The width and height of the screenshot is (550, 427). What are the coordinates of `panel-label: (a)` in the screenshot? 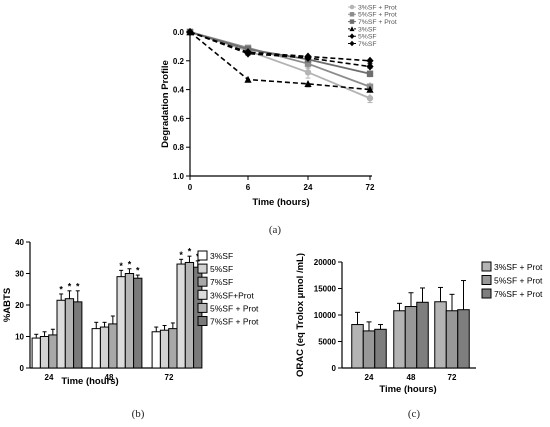 It's located at (275, 230).